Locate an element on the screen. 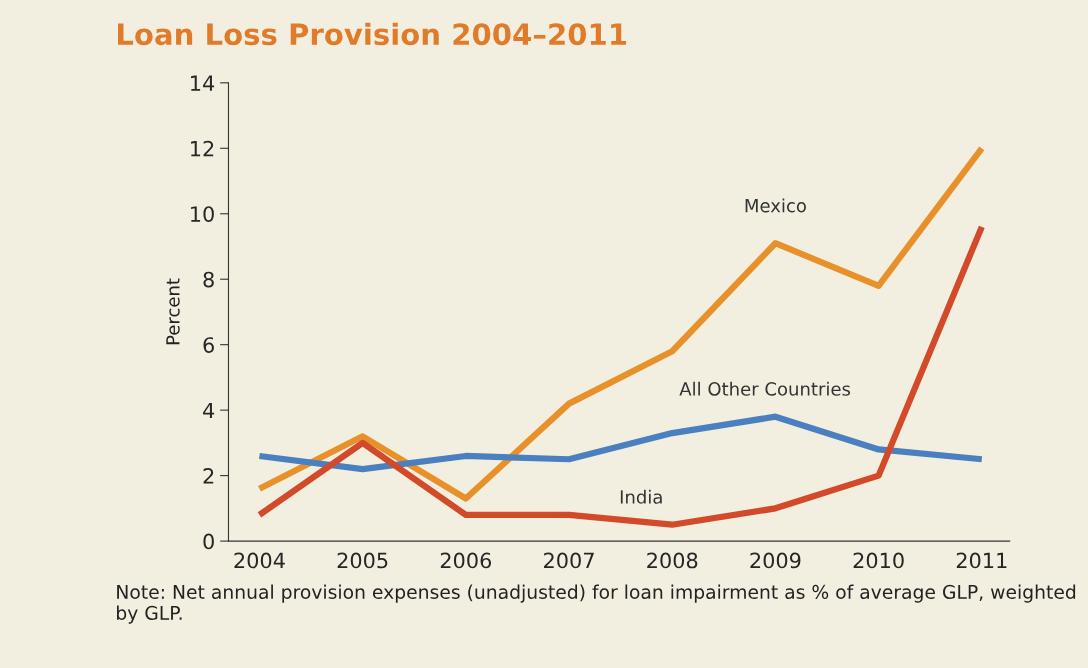 The width and height of the screenshot is (1088, 668). x-tick-label: 2004 is located at coordinates (259, 560).